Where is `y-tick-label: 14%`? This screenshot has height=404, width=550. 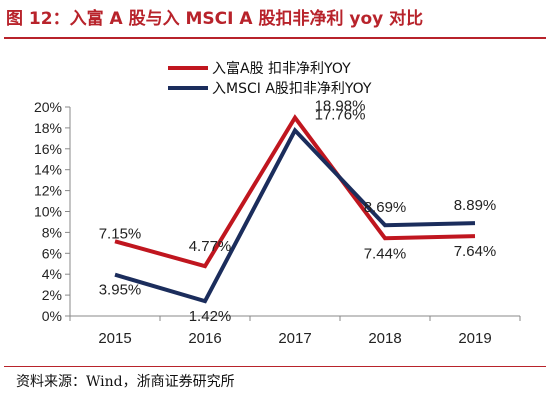 y-tick-label: 14% is located at coordinates (48, 170).